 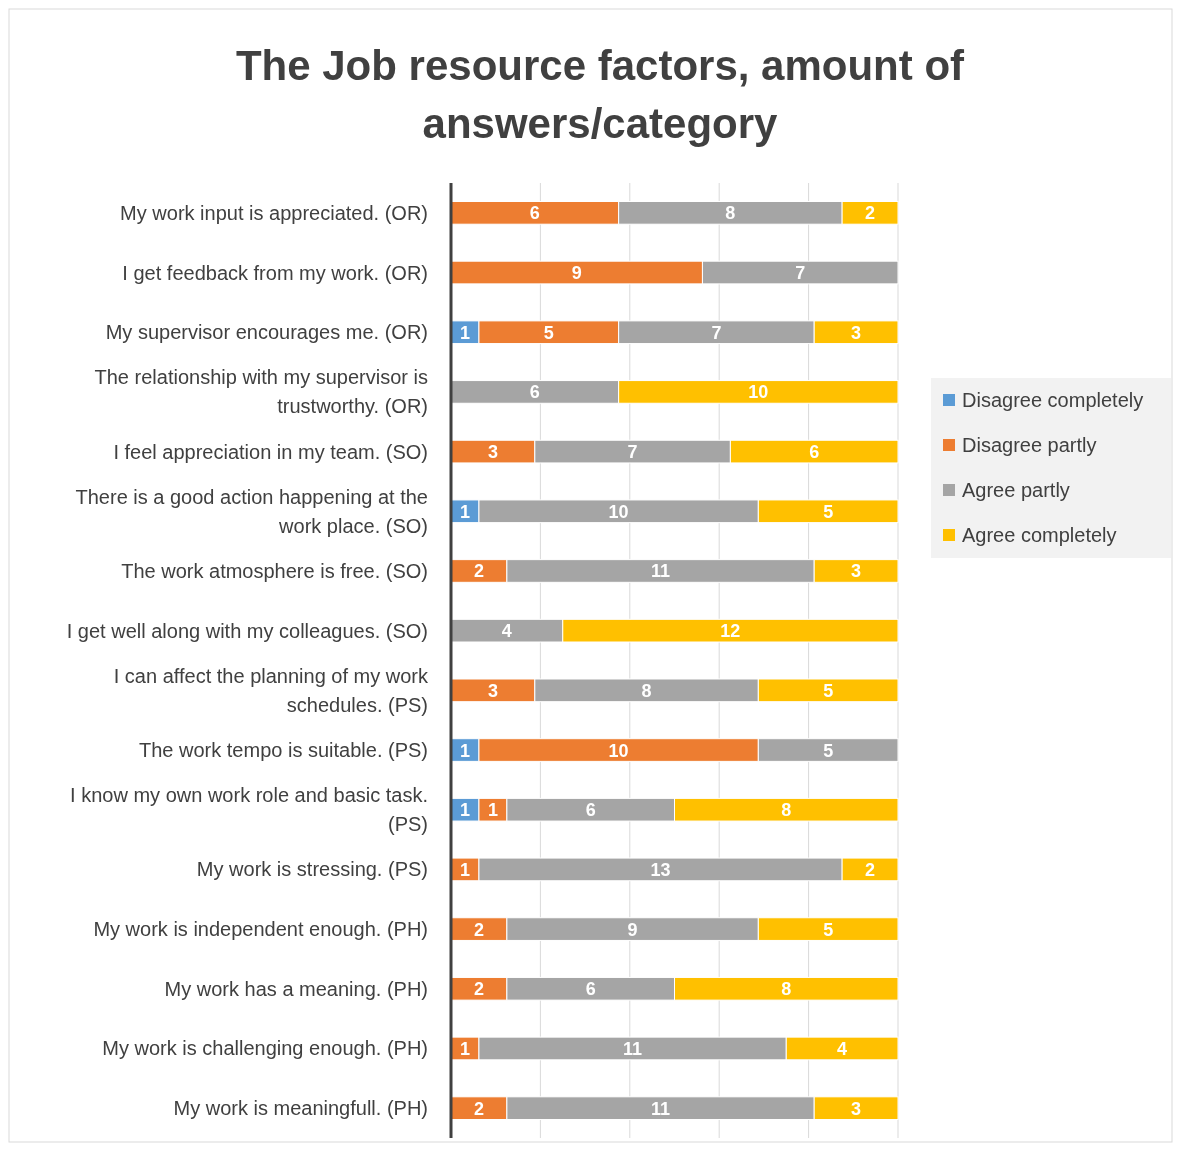 What do you see at coordinates (260, 929) in the screenshot?
I see `y-tick-label: My work is independent enough. (PH)` at bounding box center [260, 929].